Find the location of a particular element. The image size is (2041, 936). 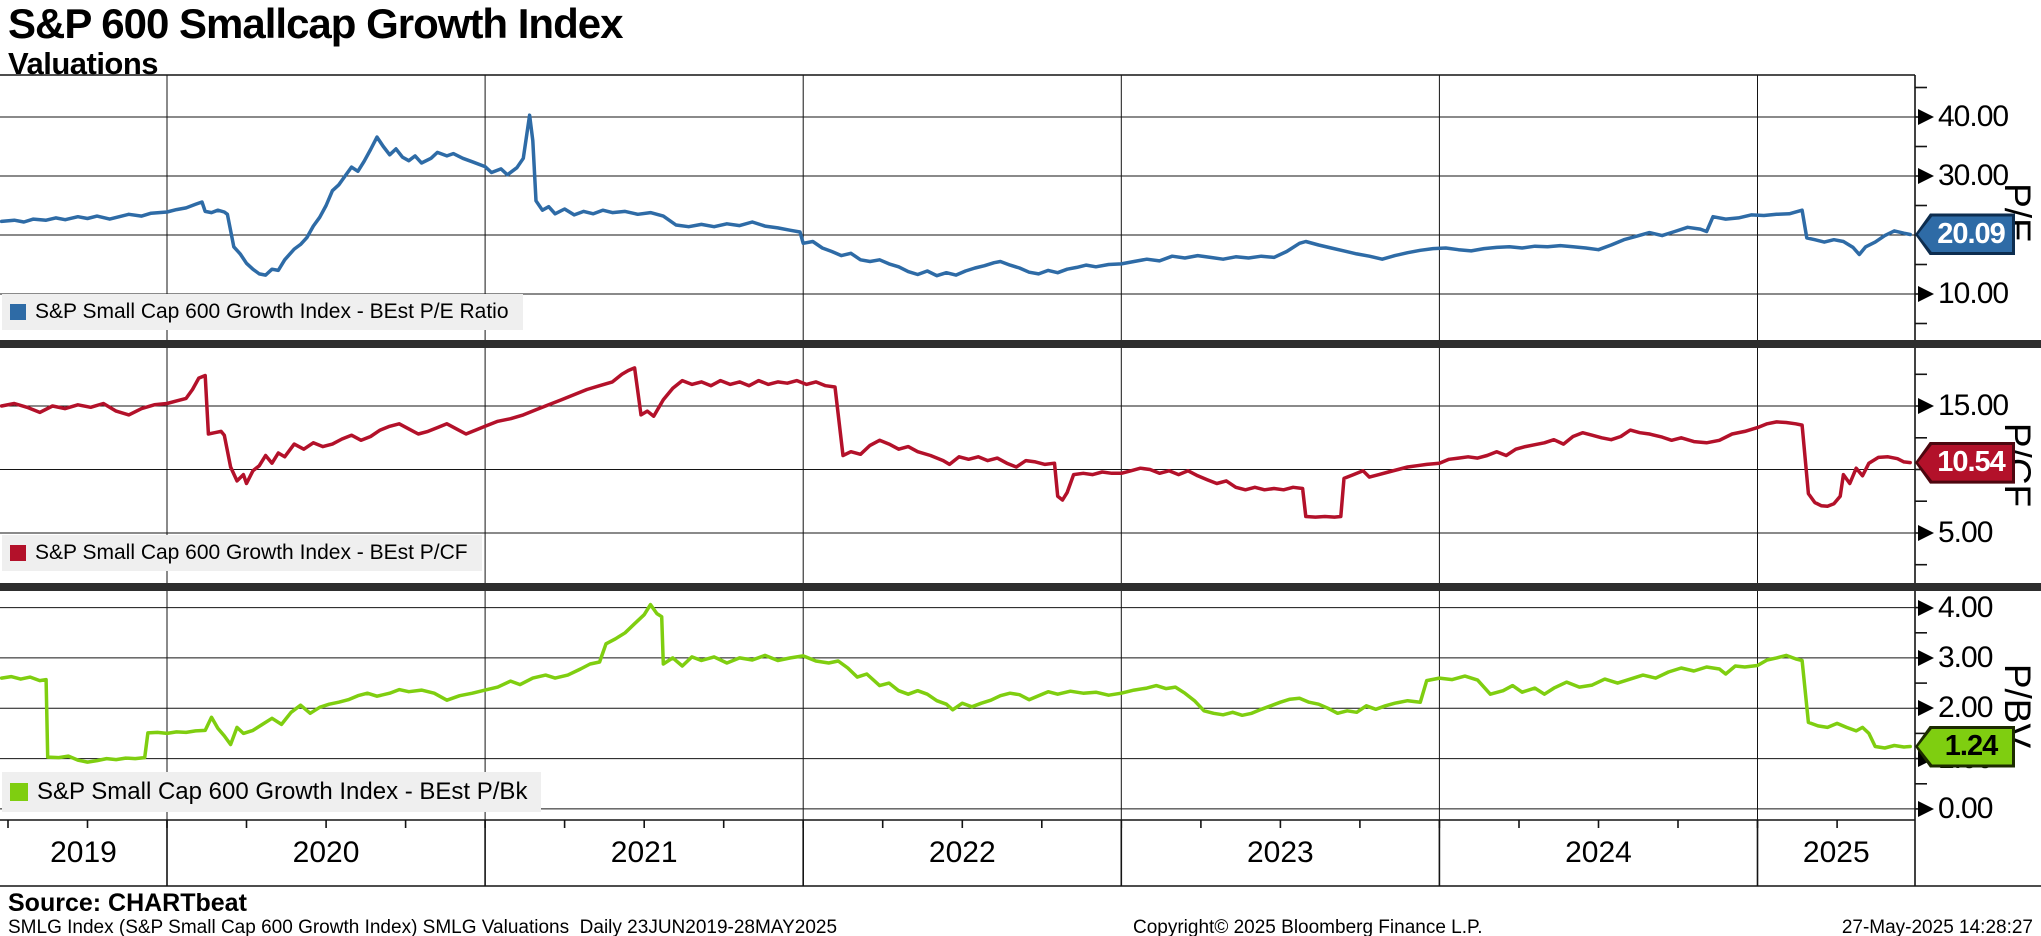

pbv-current-value: 1.24 is located at coordinates (1965, 746).